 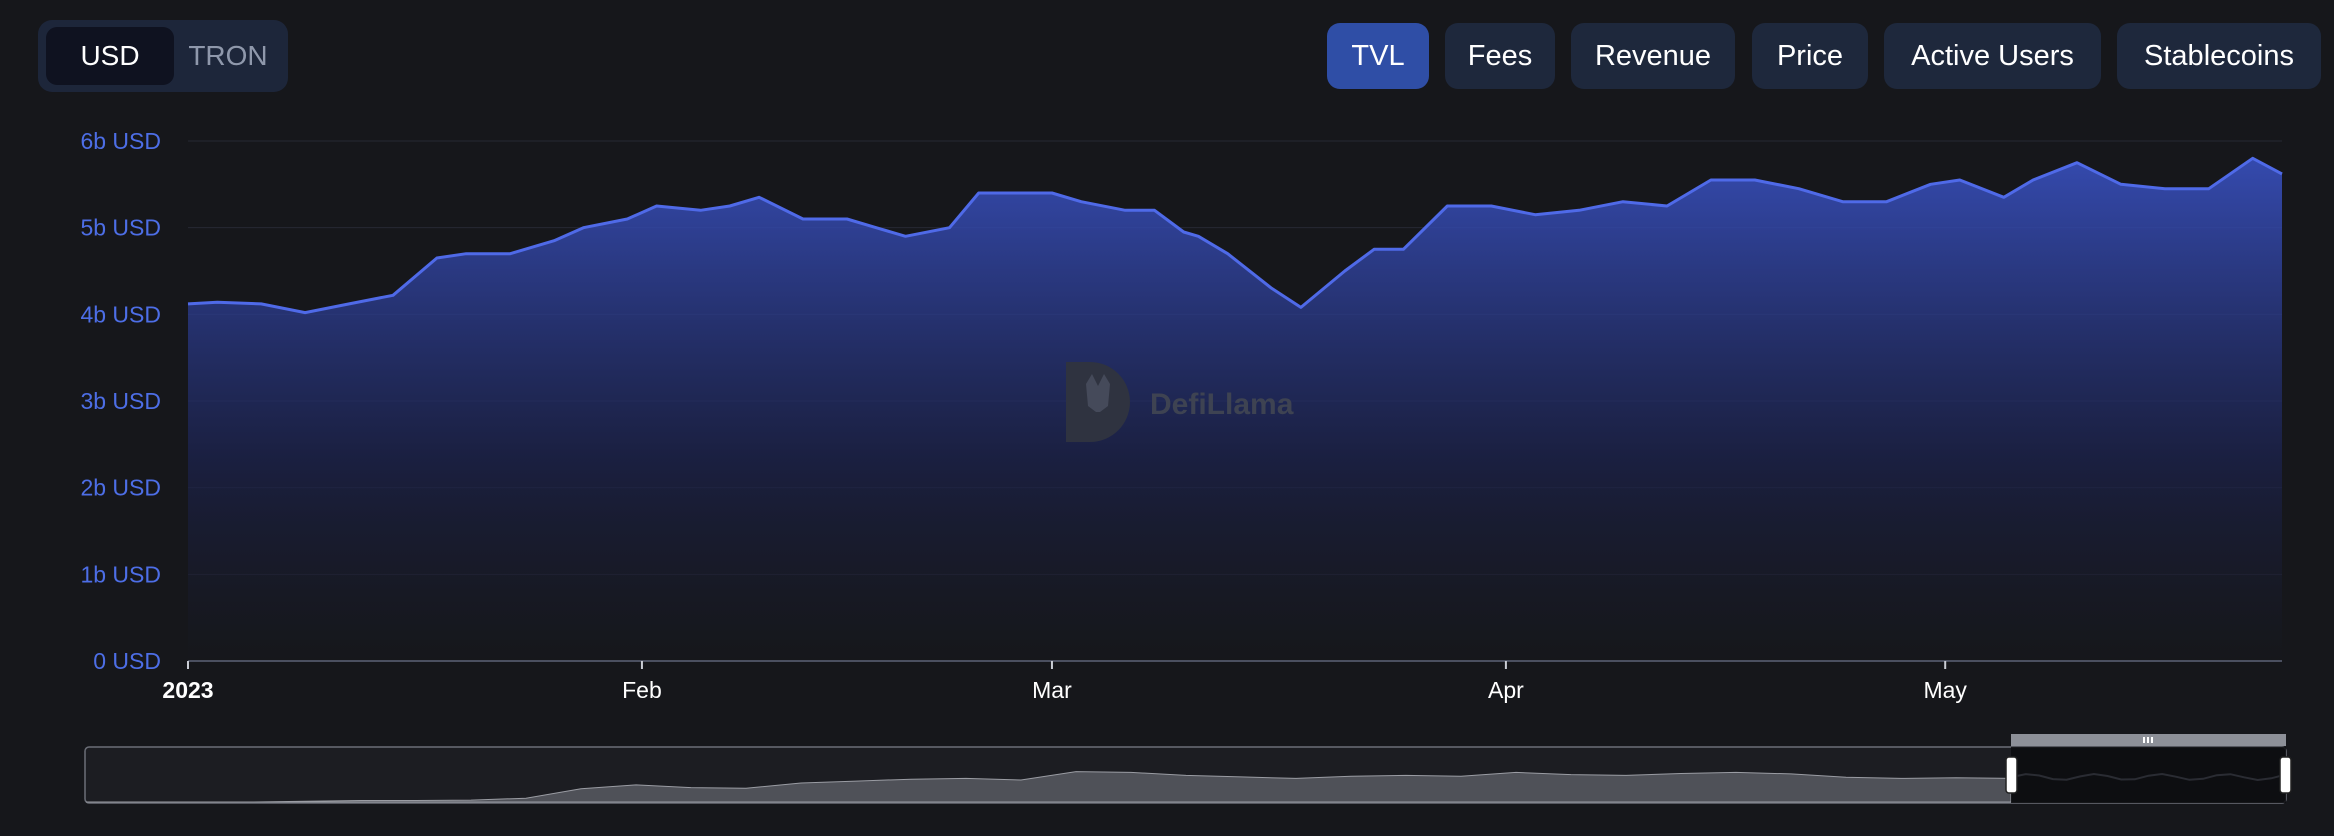 I want to click on currency-toggle: USD TRON, so click(x=163, y=56).